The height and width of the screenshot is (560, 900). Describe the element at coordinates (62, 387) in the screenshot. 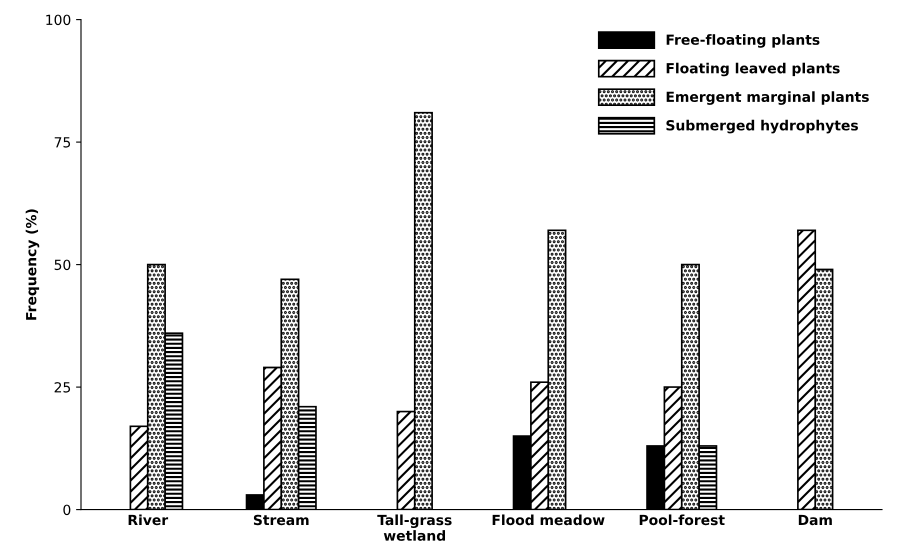

I see `y-tick-label: 25` at that location.